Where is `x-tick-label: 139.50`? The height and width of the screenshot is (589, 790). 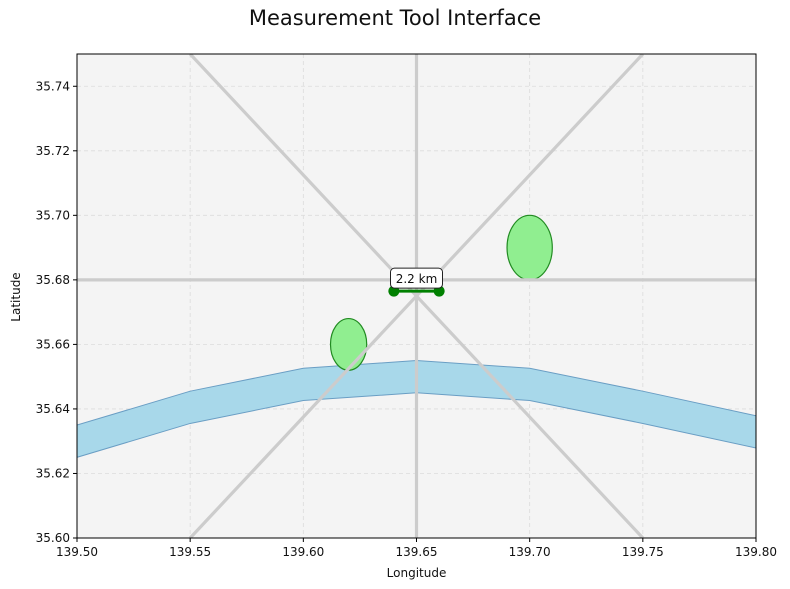 x-tick-label: 139.50 is located at coordinates (77, 552).